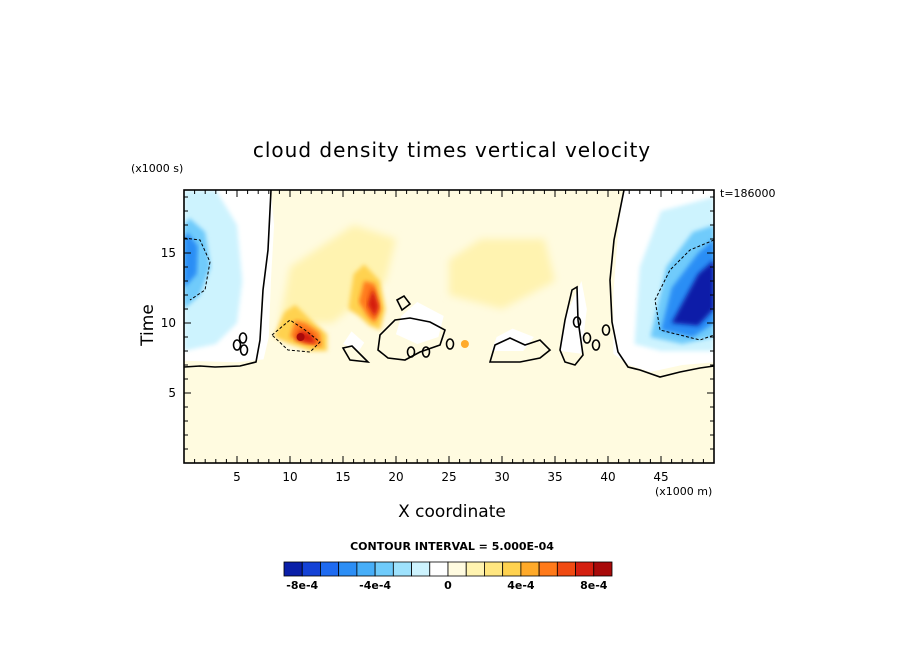 Image resolution: width=904 pixels, height=654 pixels. Describe the element at coordinates (660, 477) in the screenshot. I see `x-tick-label: 45` at that location.